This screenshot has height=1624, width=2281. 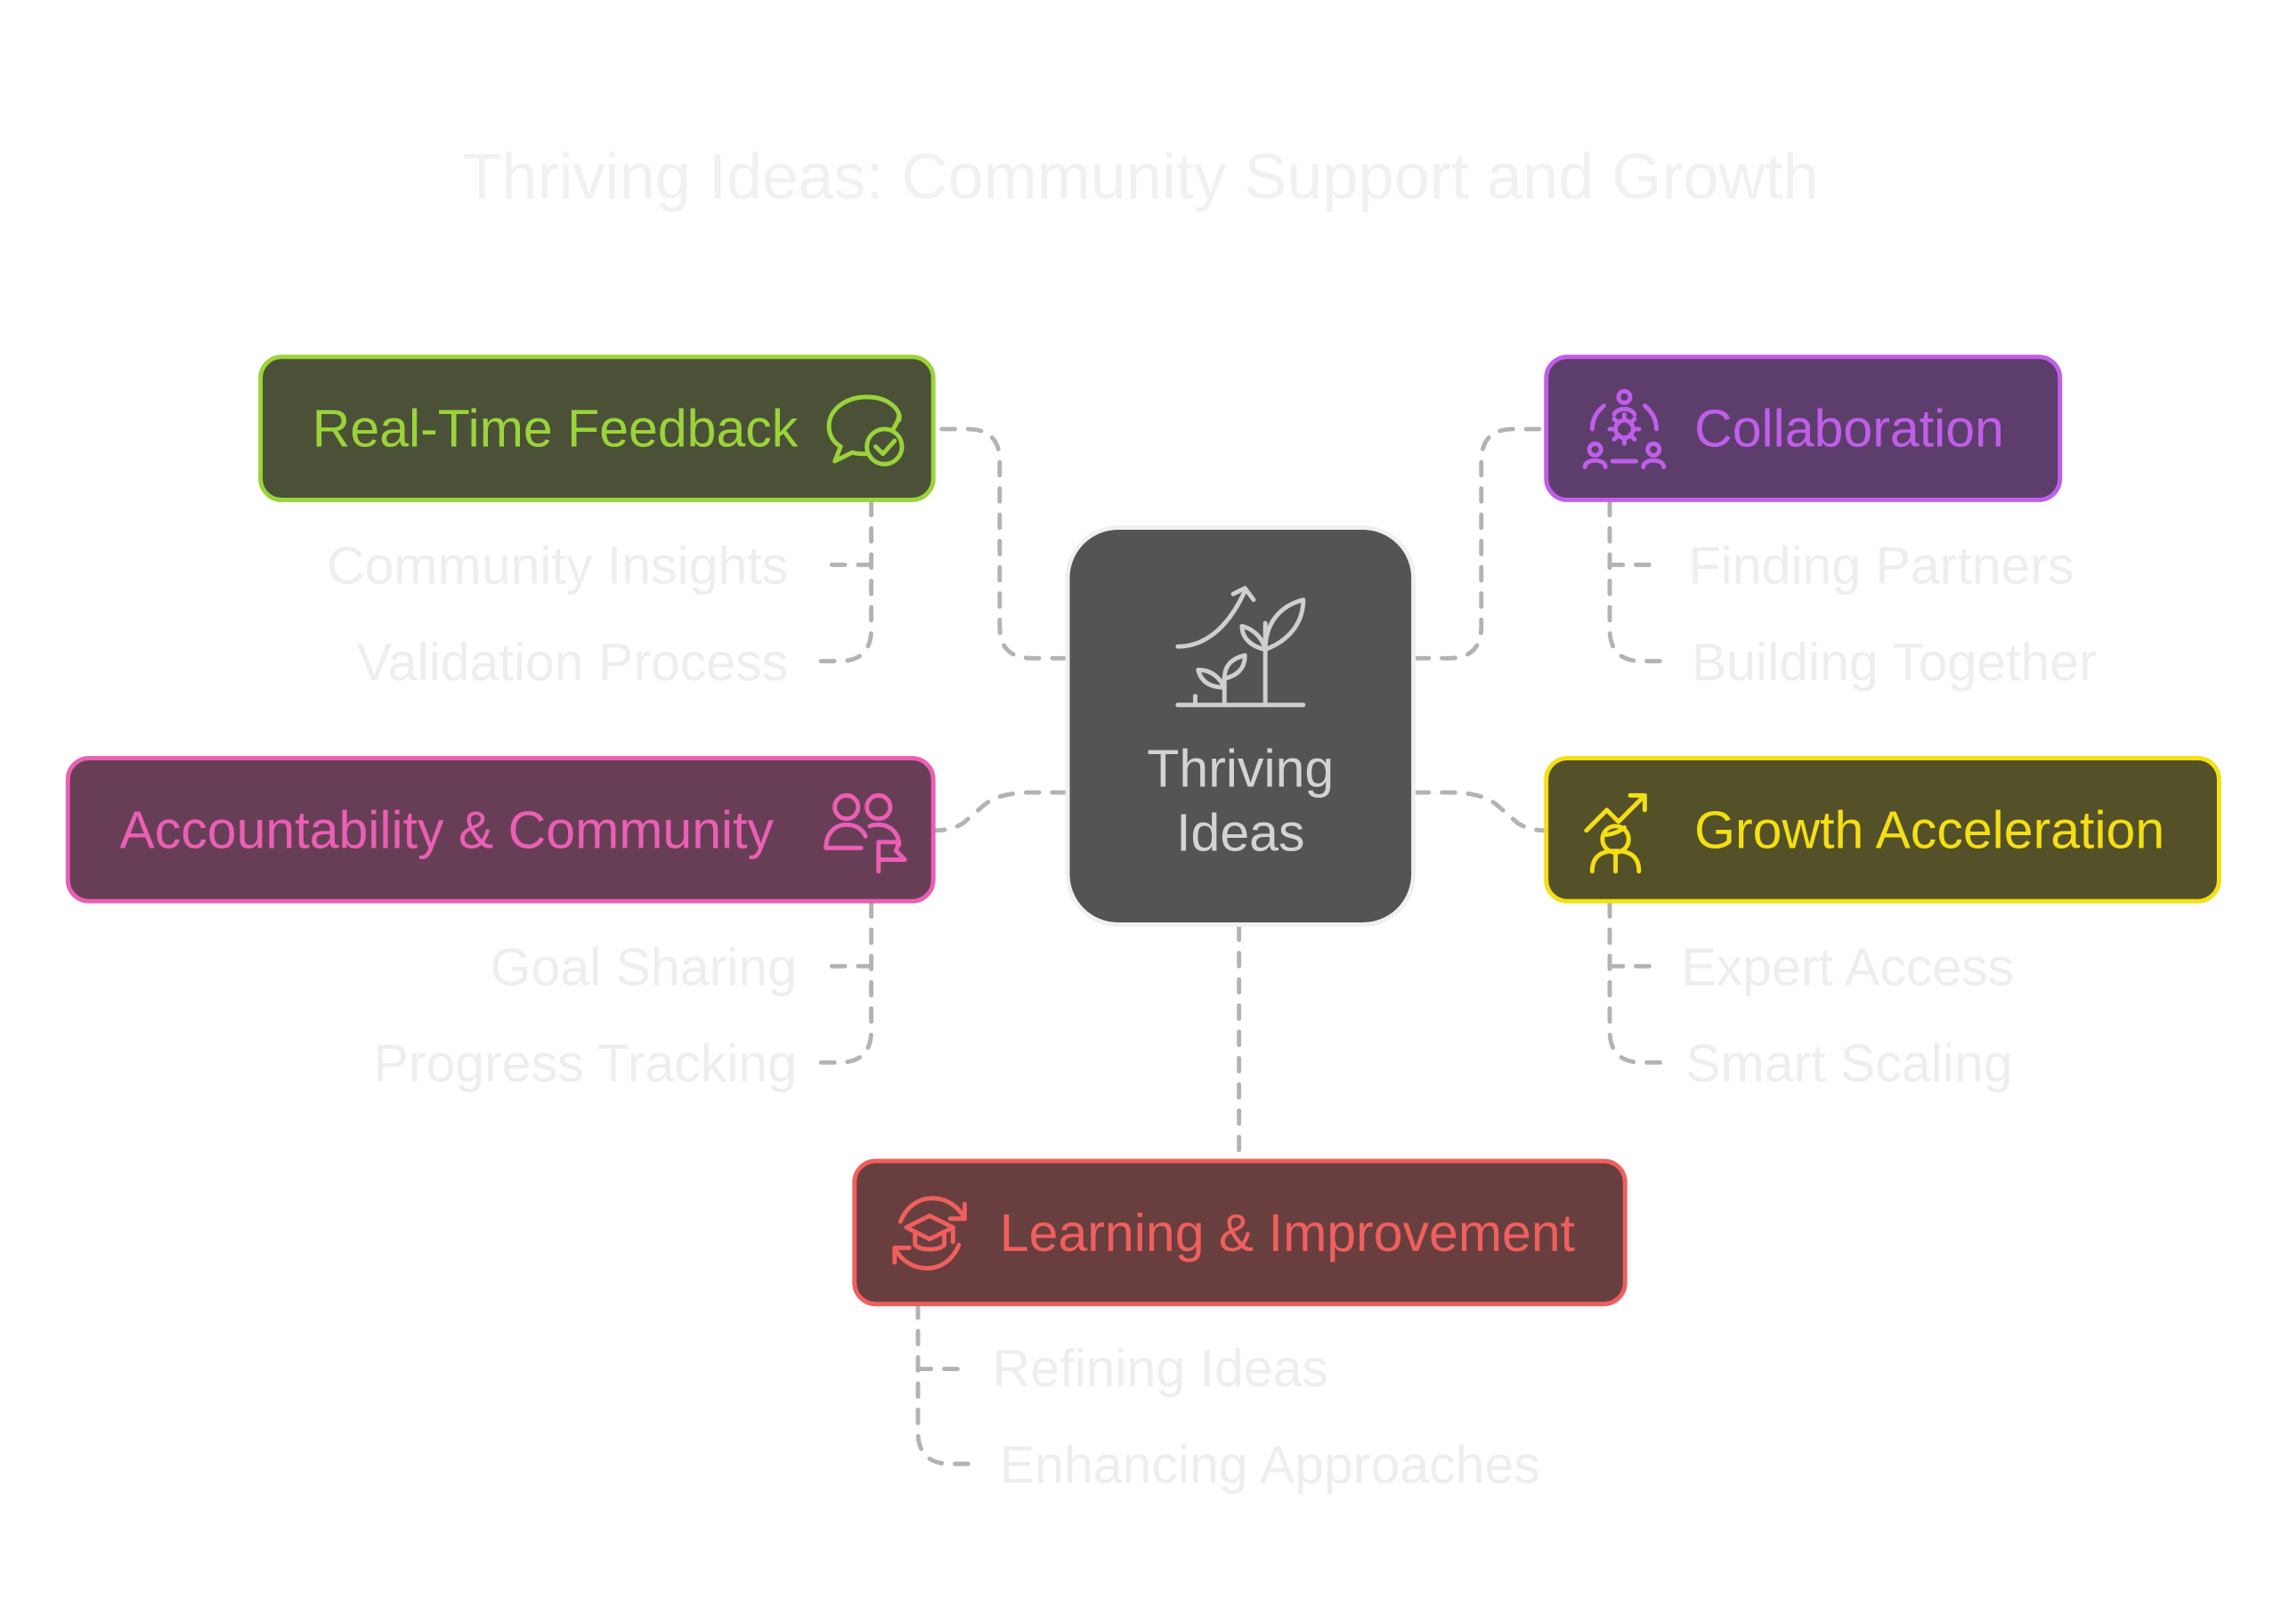 I want to click on connector-growth-items, so click(x=1635, y=983).